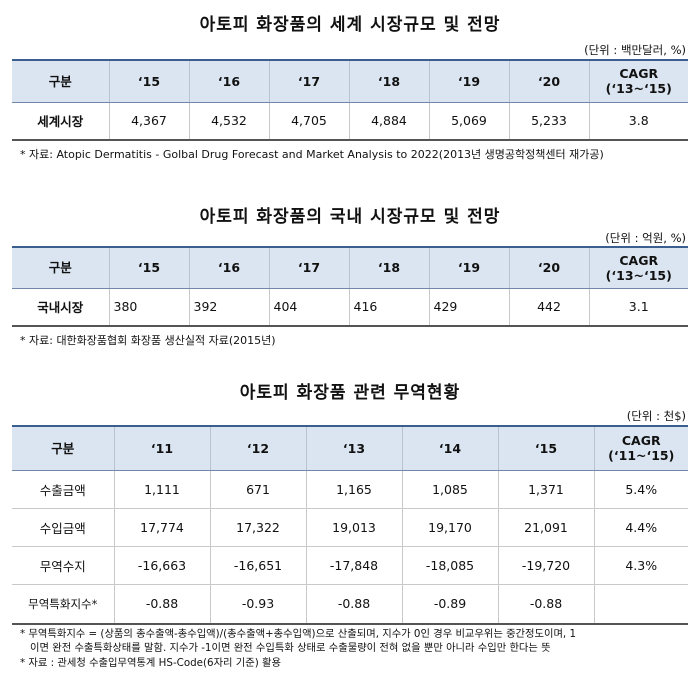 The image size is (700, 679). What do you see at coordinates (162, 448) in the screenshot?
I see `header-cell: ‘11` at bounding box center [162, 448].